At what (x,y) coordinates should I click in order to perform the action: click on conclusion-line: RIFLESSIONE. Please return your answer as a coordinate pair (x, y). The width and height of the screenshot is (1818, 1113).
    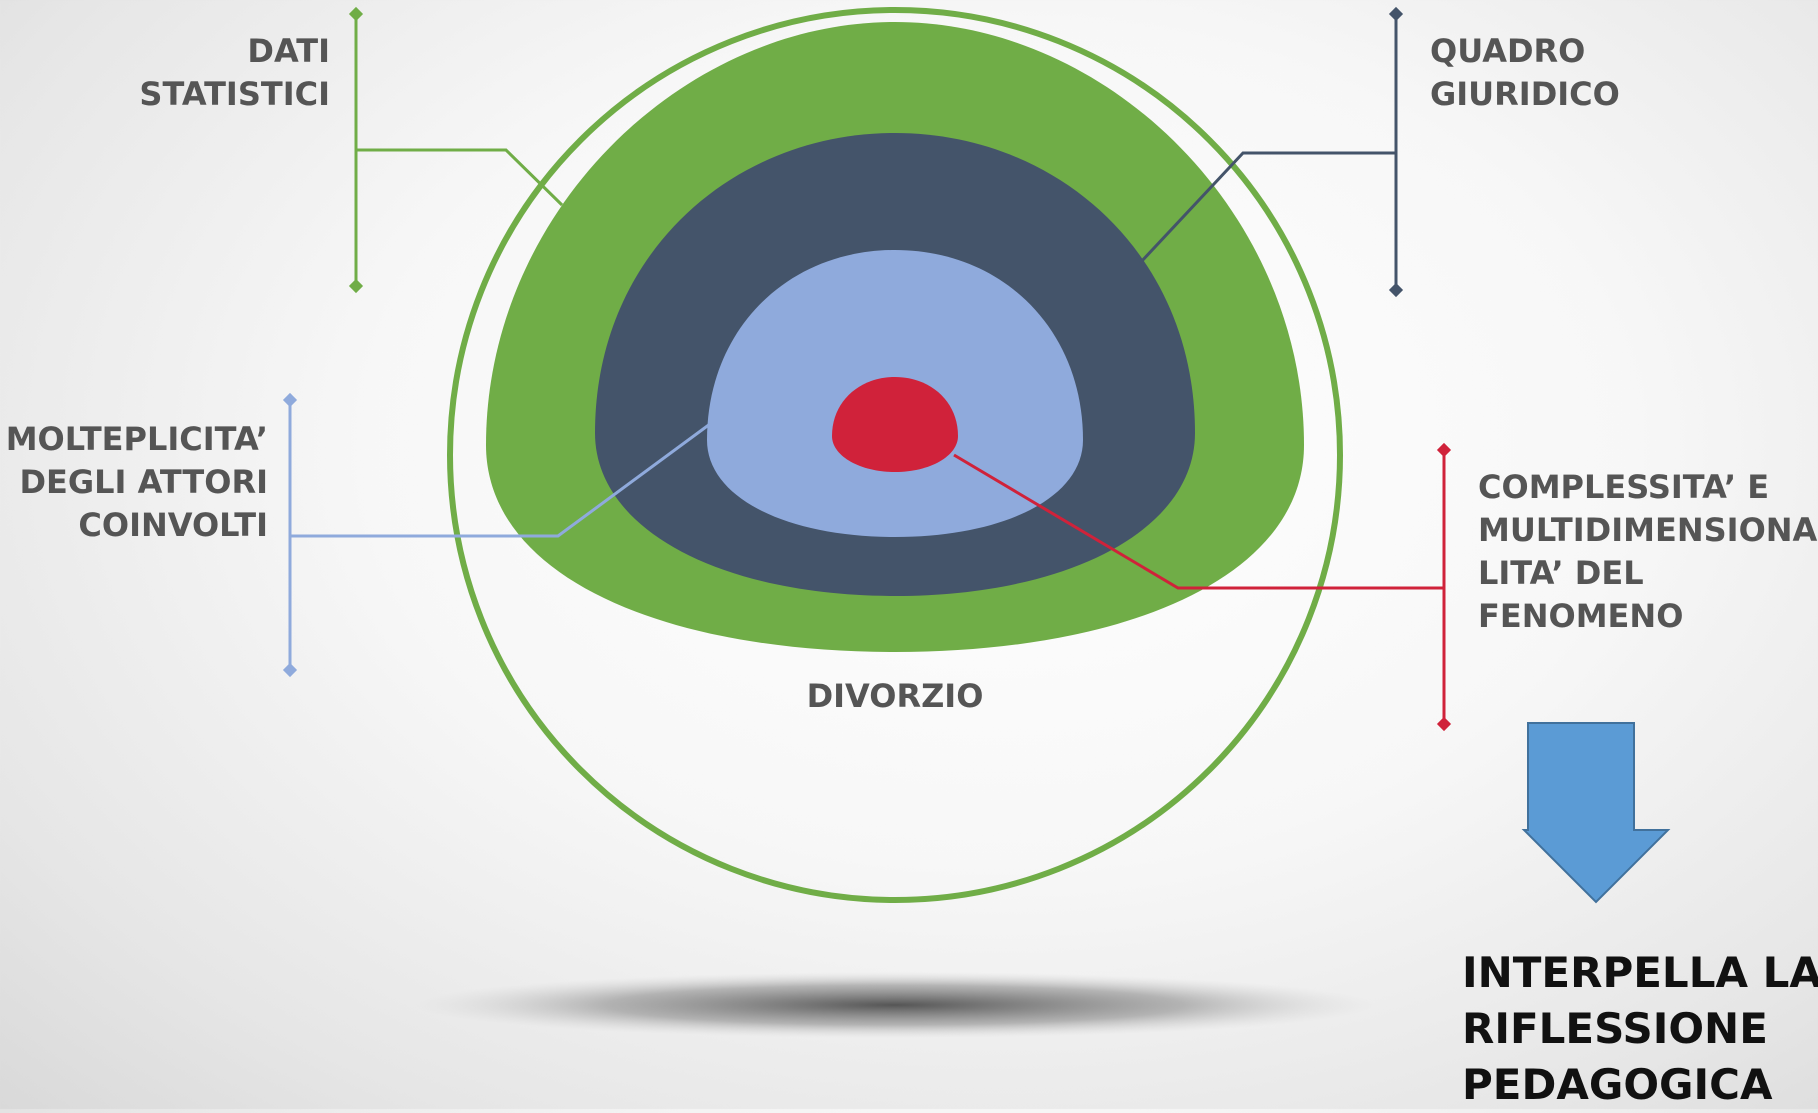
    Looking at the image, I should click on (1615, 1028).